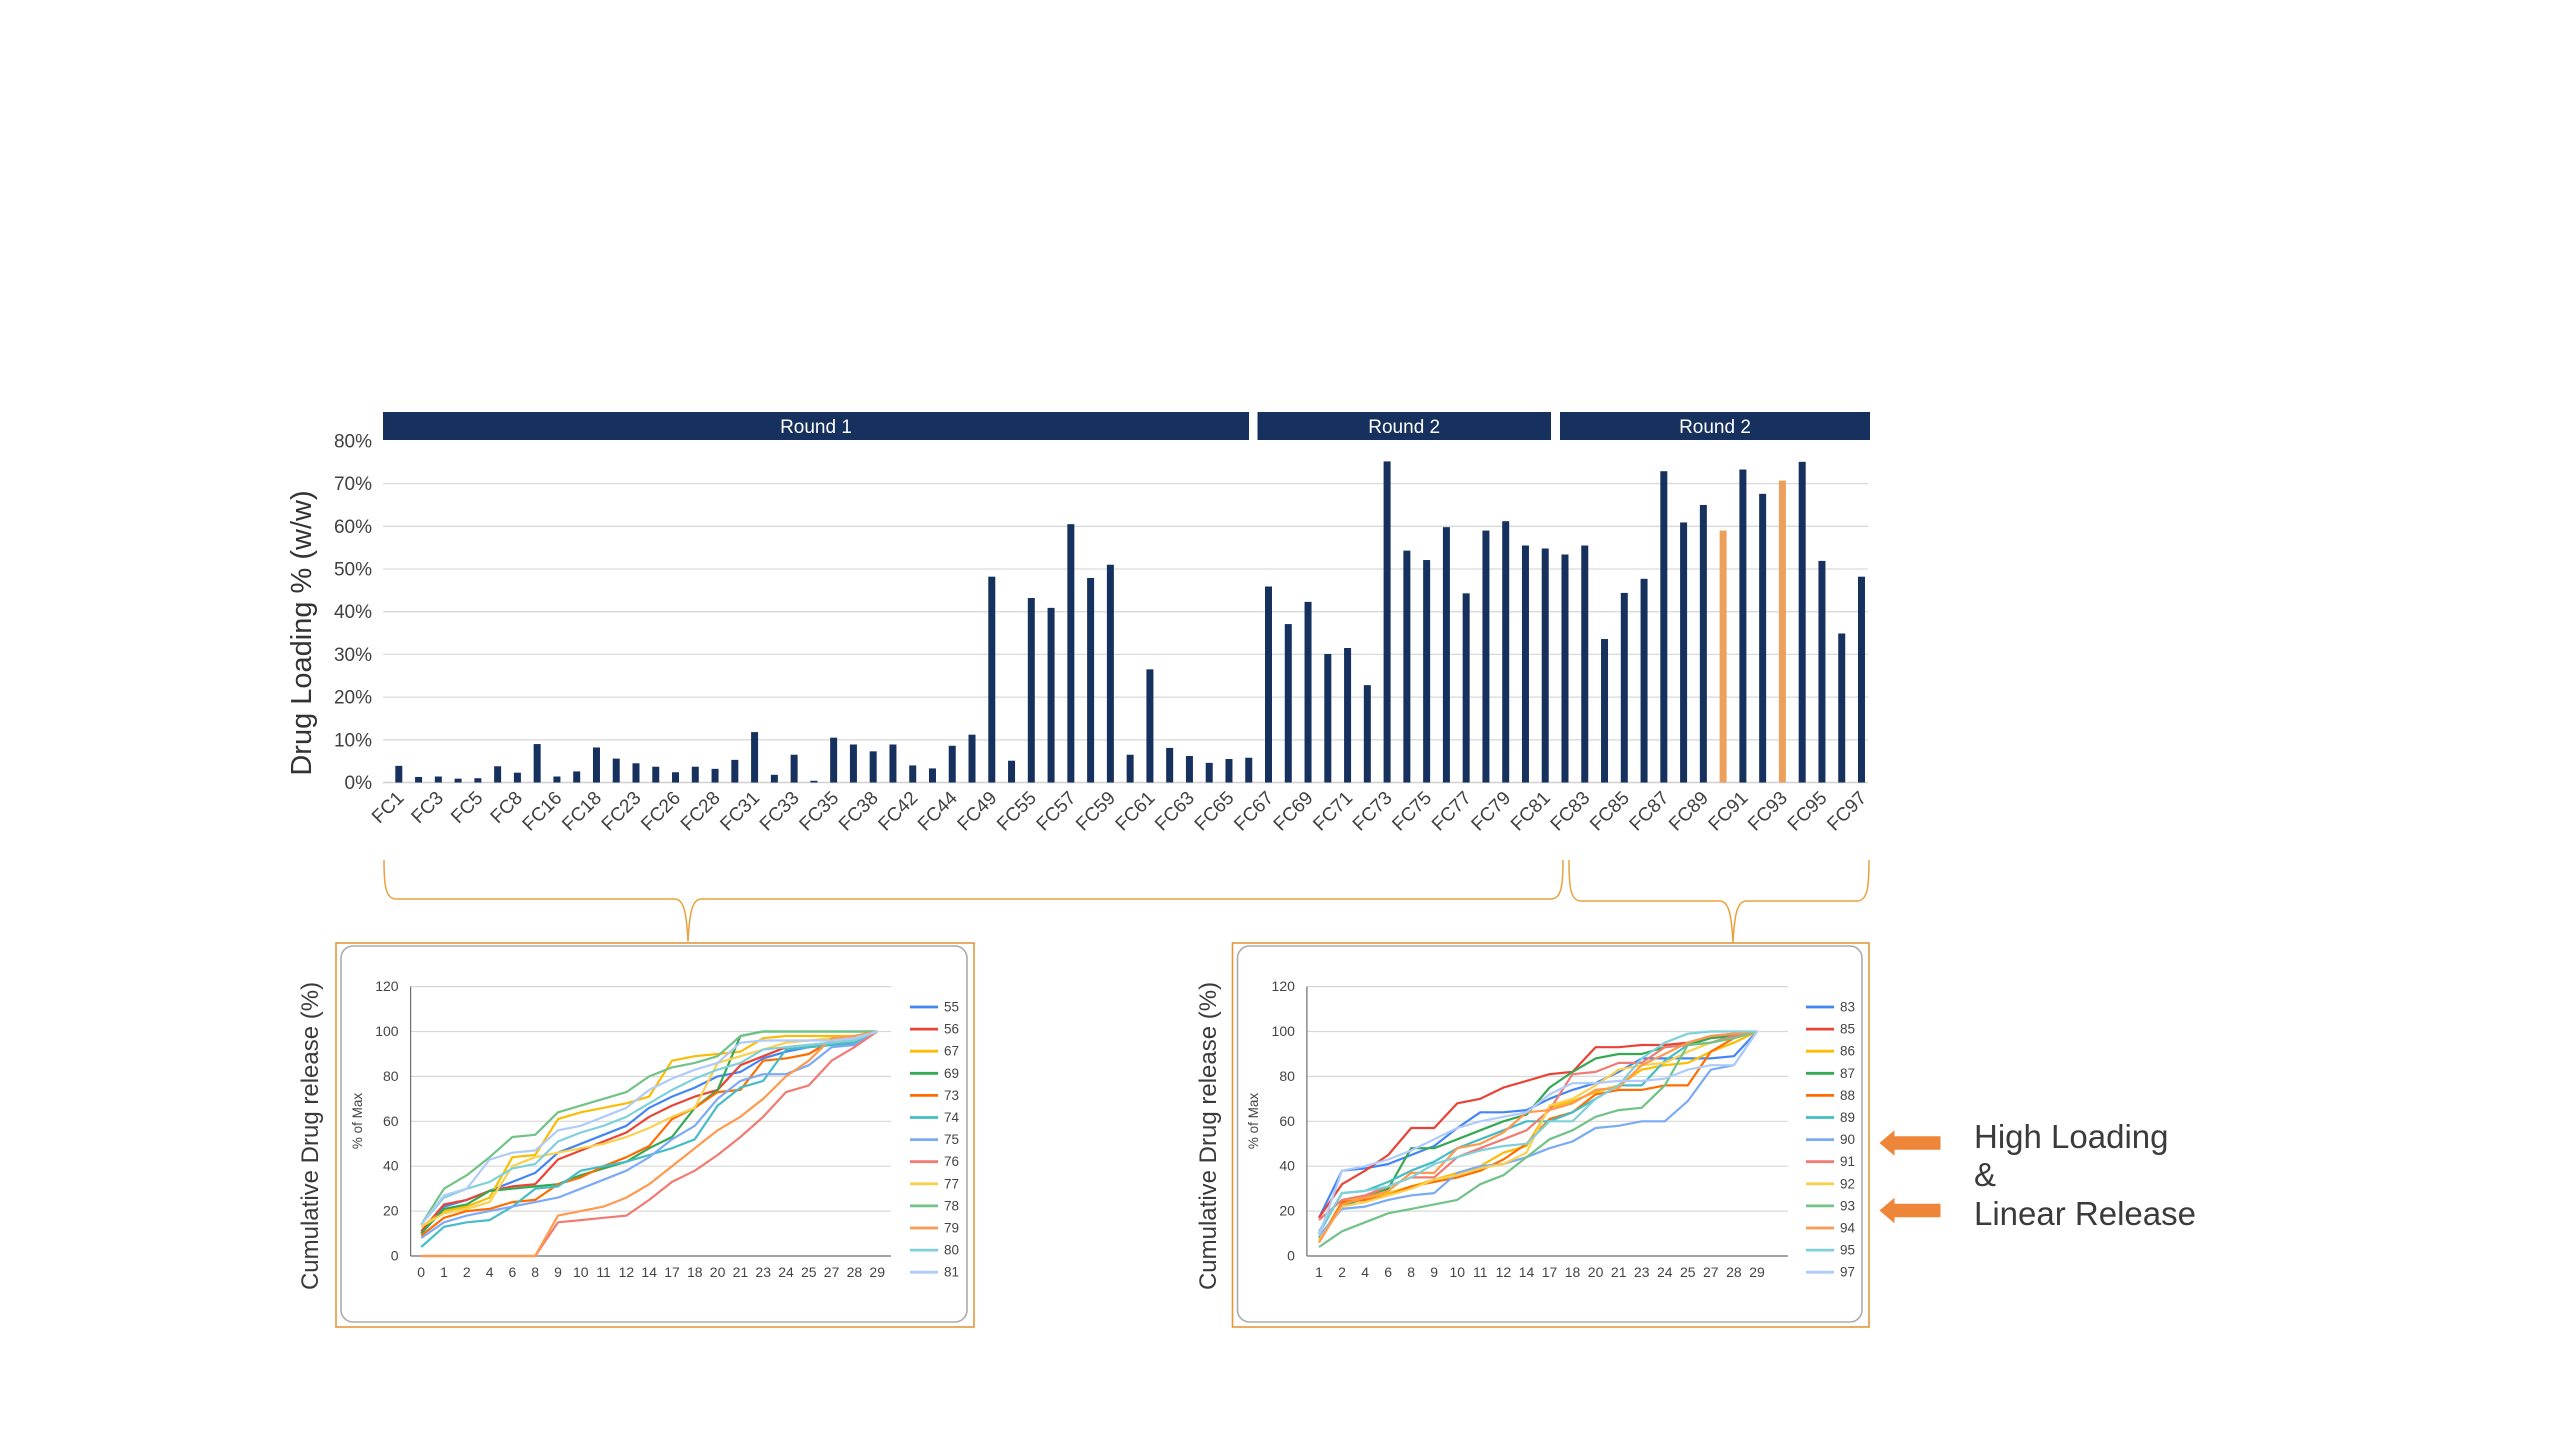  I want to click on svg-text: 81, so click(951, 1272).